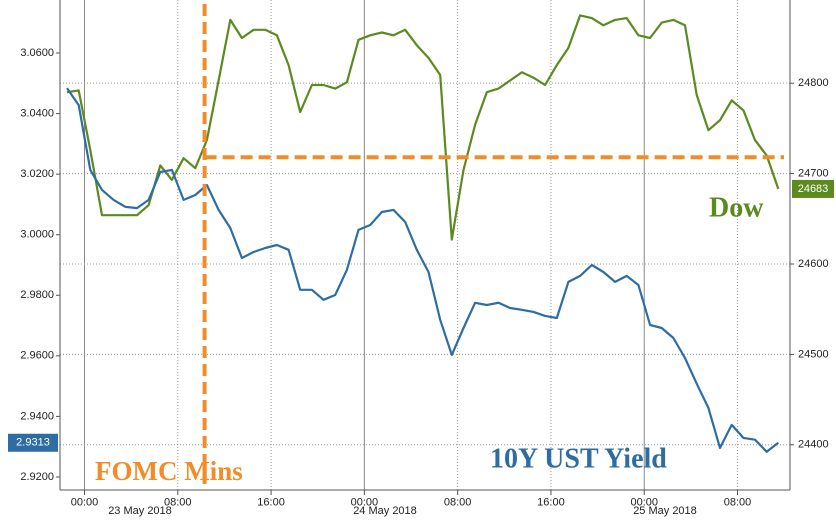  Describe the element at coordinates (37, 356) in the screenshot. I see `y-tick-label: 2.9600` at that location.